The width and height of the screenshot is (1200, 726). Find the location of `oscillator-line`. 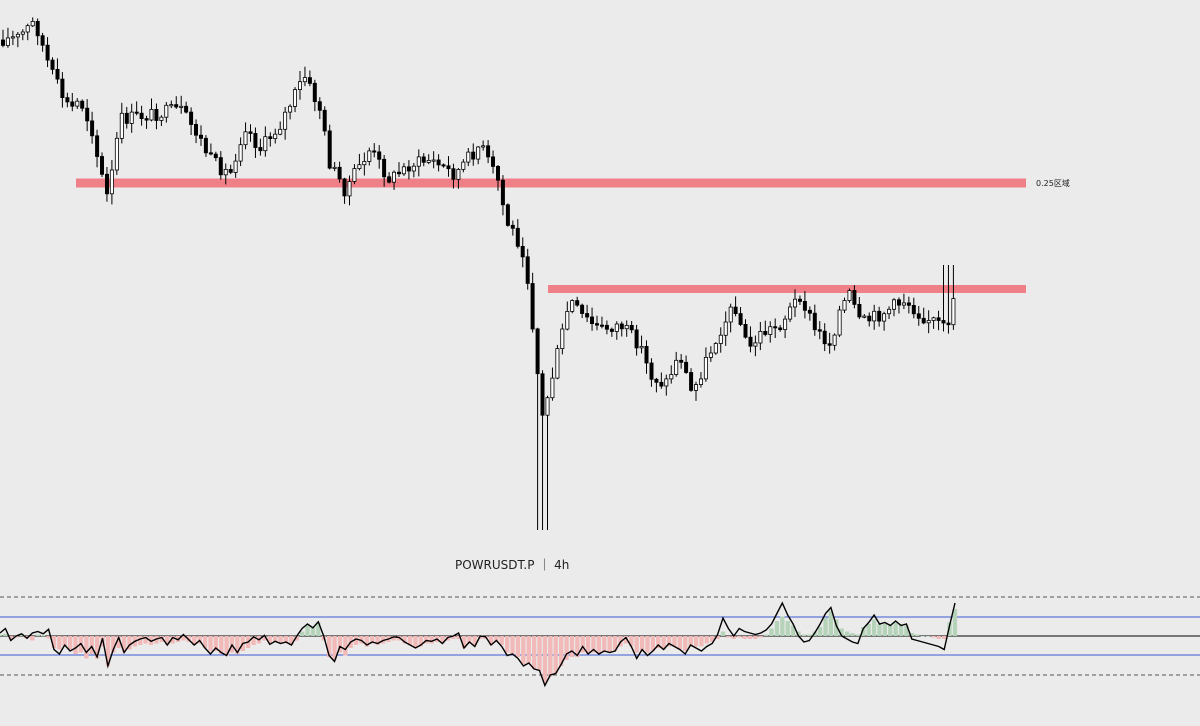

oscillator-line is located at coordinates (478, 644).